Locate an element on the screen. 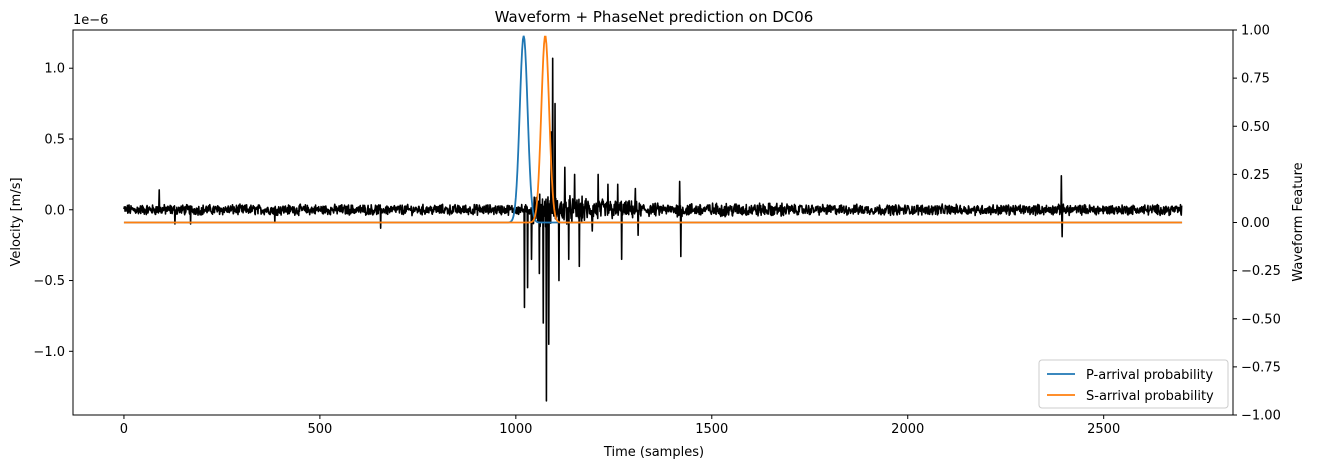 This screenshot has width=1317, height=468. y-right-tick-label: 0.75 is located at coordinates (1255, 79).